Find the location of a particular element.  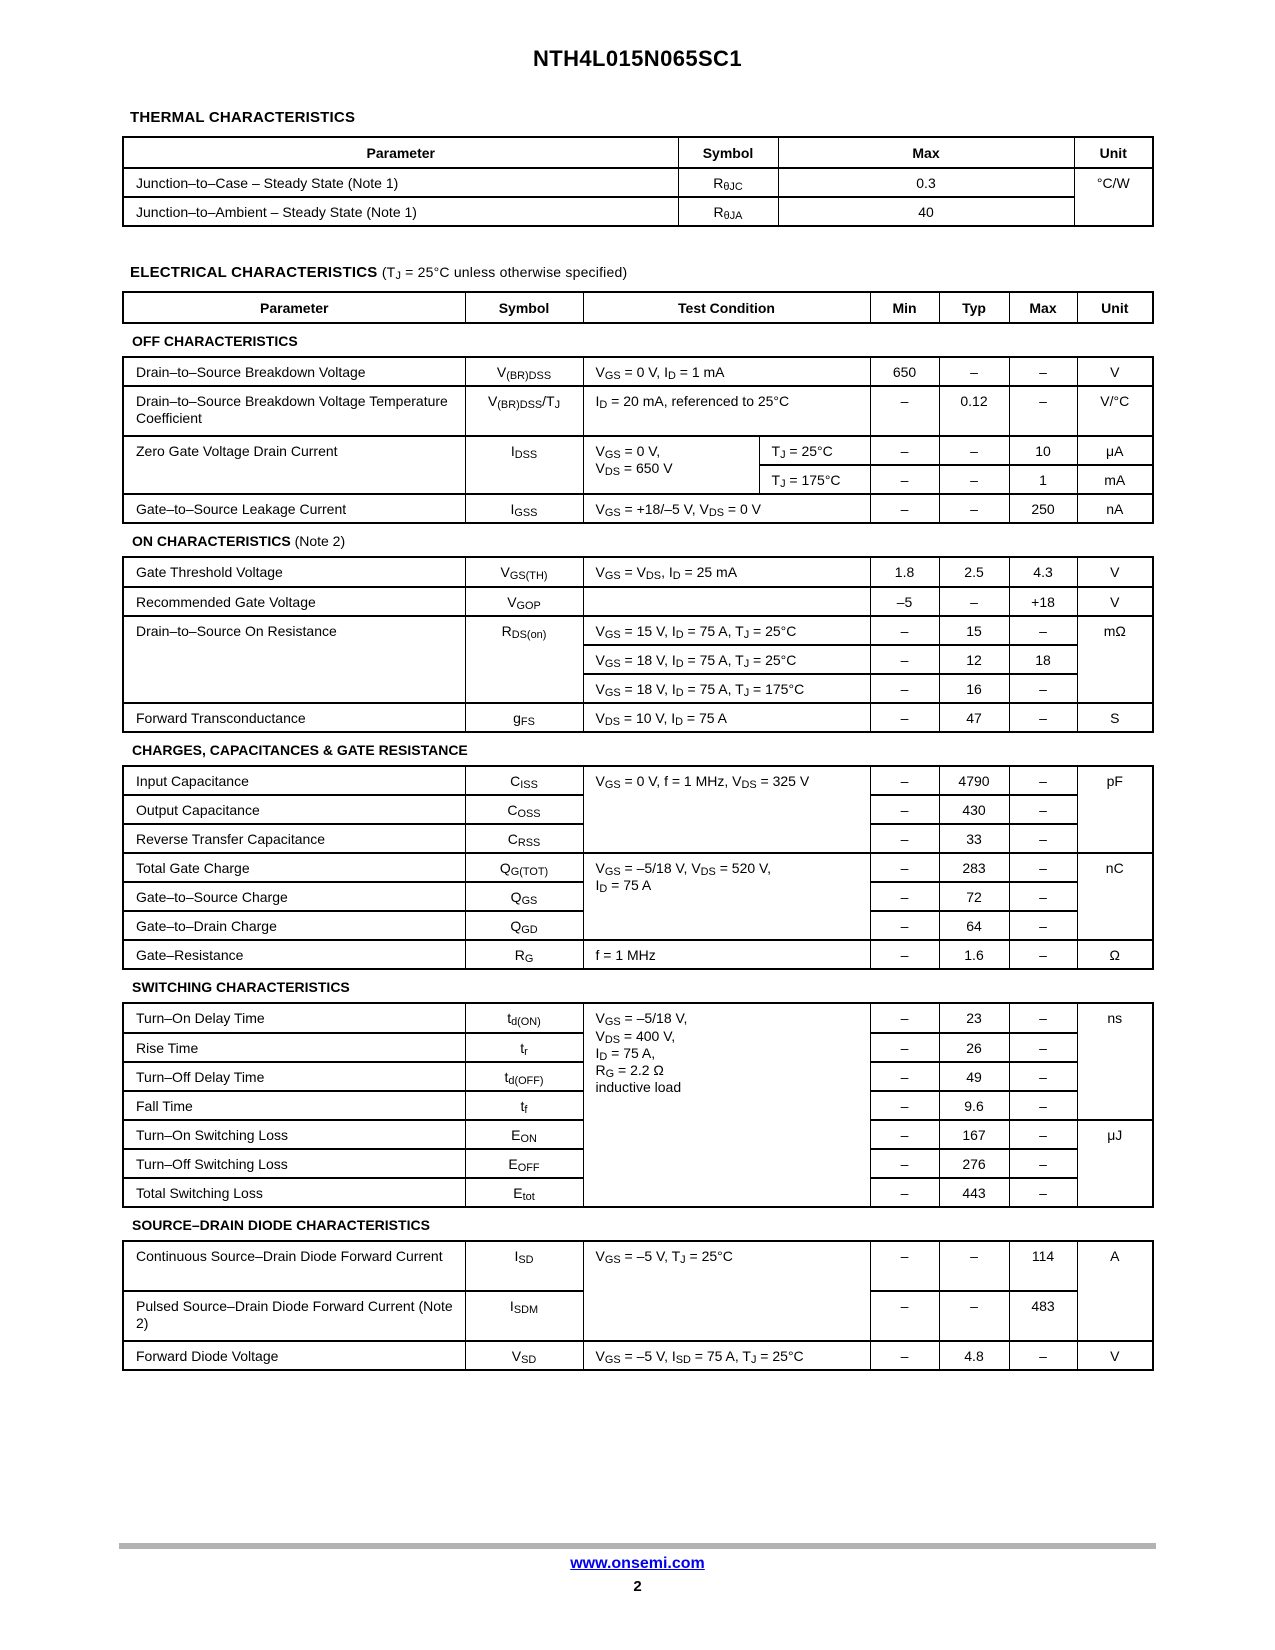

symbol-cell: IDSS is located at coordinates (524, 465).